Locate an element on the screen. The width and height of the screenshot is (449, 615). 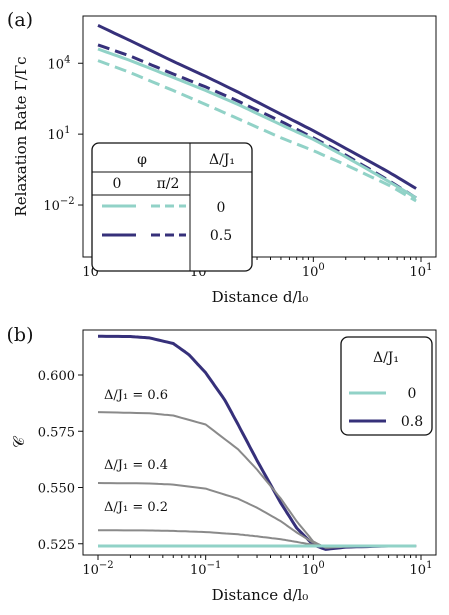
y-tick-label-b: 0.600 is located at coordinates (56, 376).